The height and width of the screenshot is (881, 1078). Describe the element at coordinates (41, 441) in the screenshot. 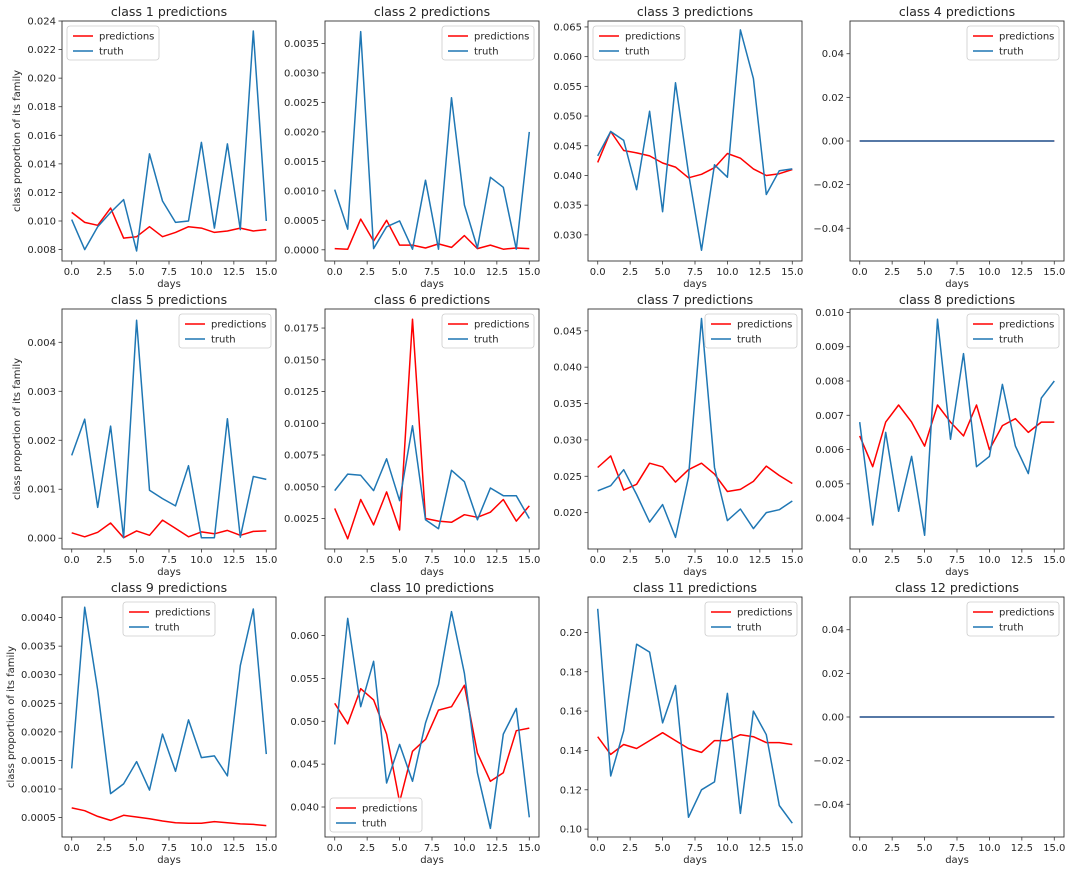

I see `y-tick-label: 0.002` at that location.